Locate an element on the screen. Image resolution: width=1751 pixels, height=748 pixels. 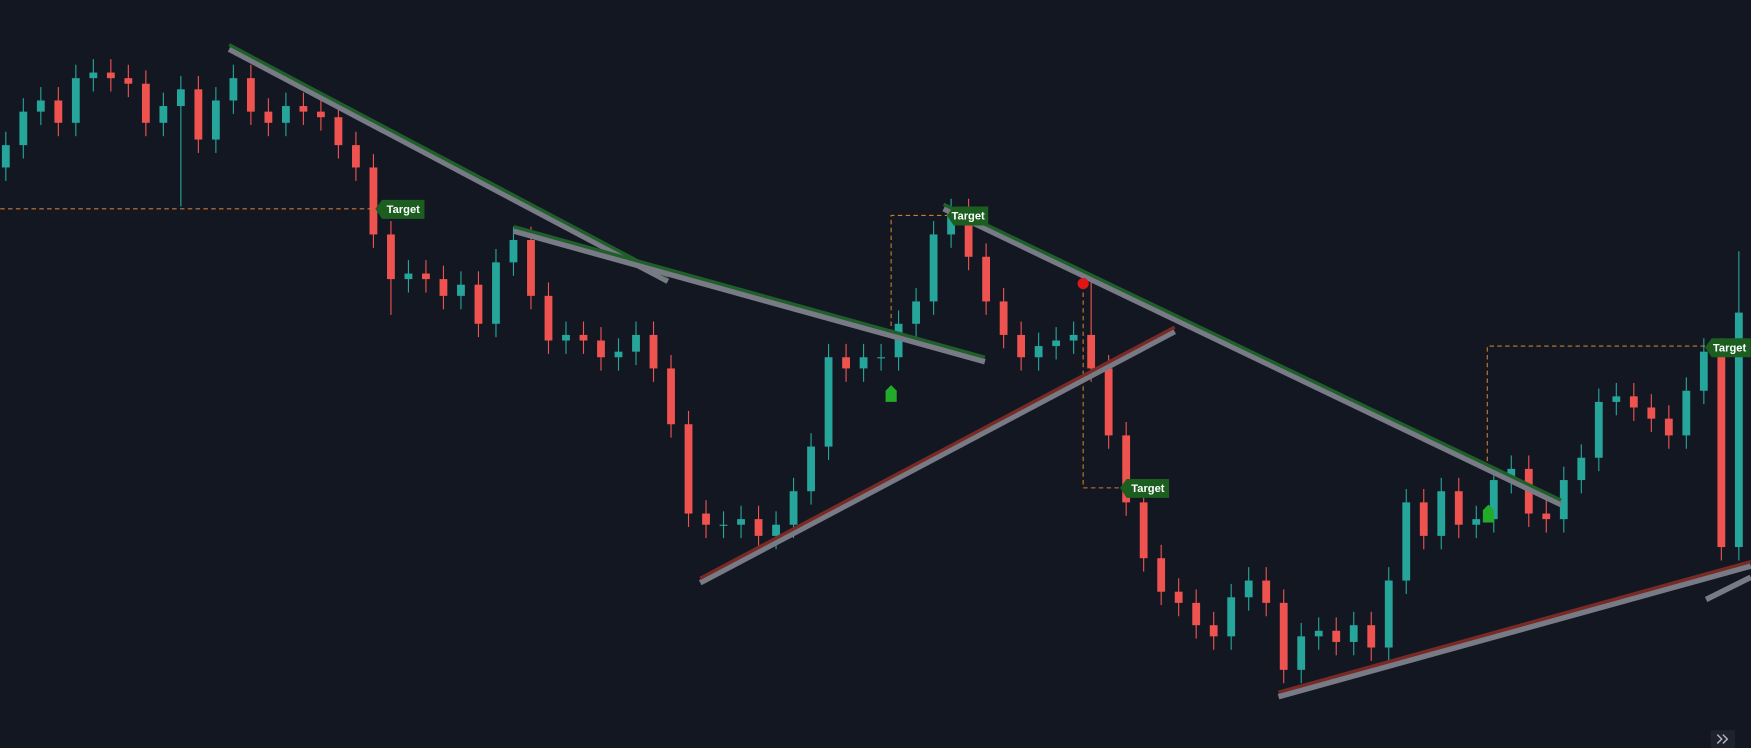
buy-signal is located at coordinates (891, 393).